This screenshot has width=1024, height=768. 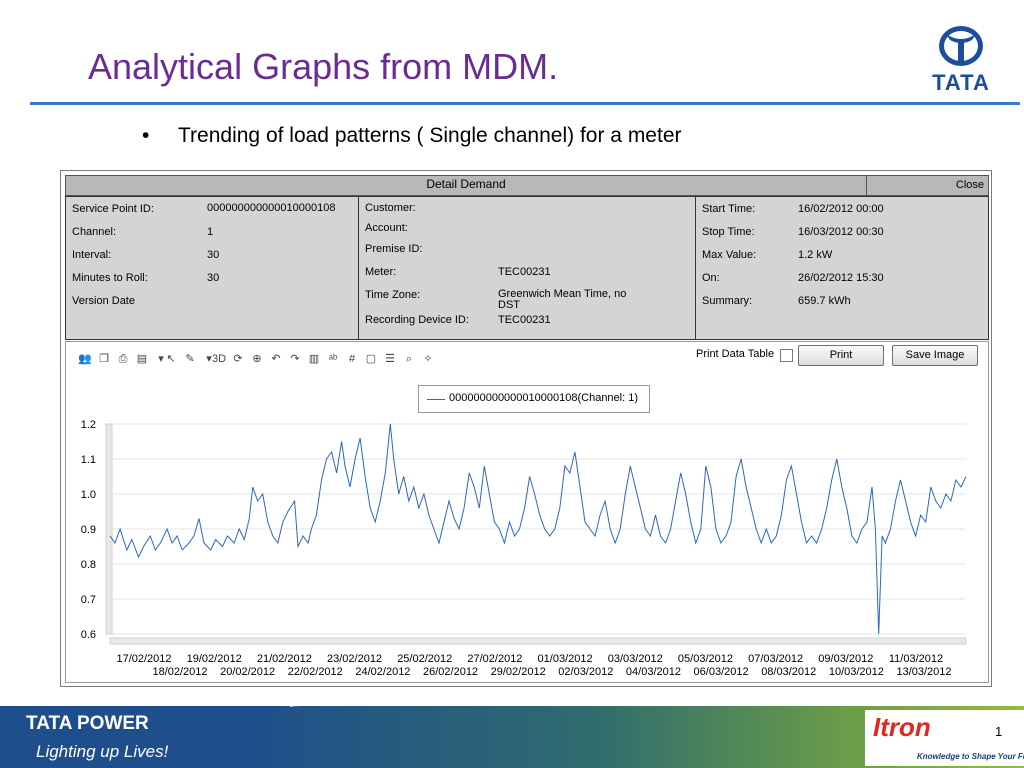 What do you see at coordinates (88, 635) in the screenshot?
I see `y-tick-label: 0.6` at bounding box center [88, 635].